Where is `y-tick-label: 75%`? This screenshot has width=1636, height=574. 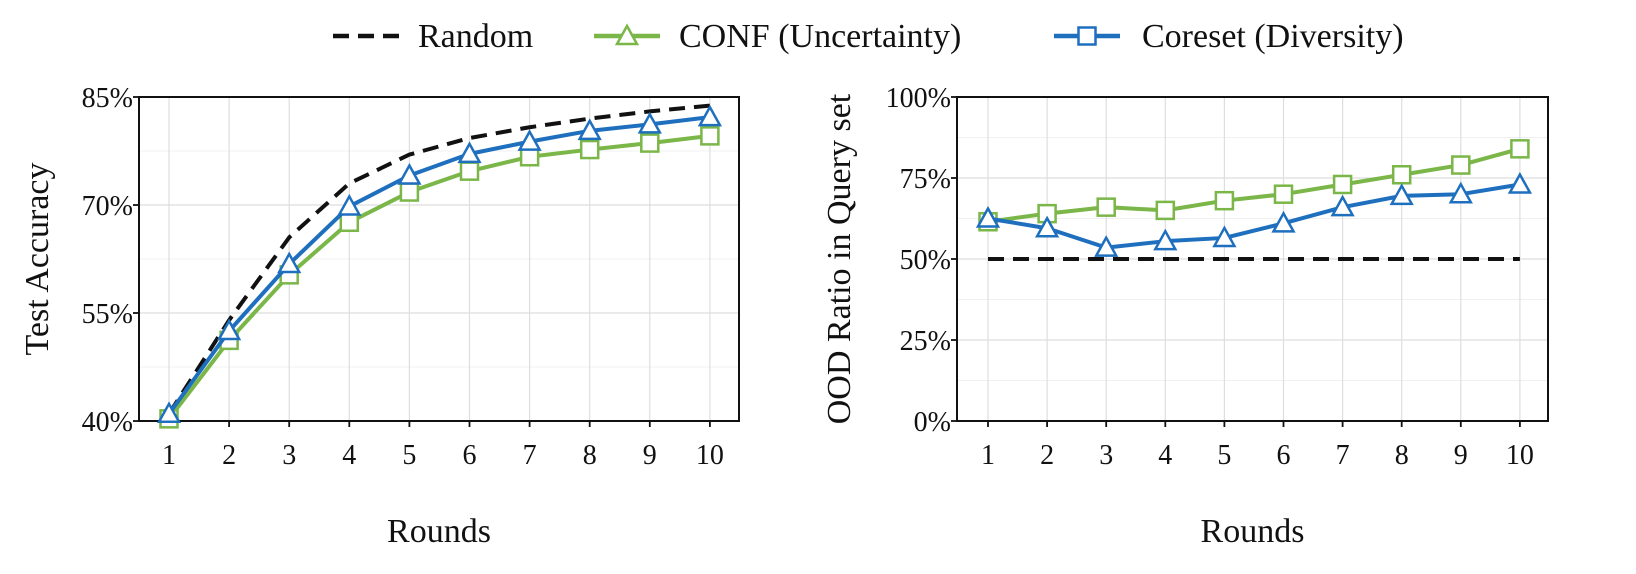
y-tick-label: 75% is located at coordinates (925, 179).